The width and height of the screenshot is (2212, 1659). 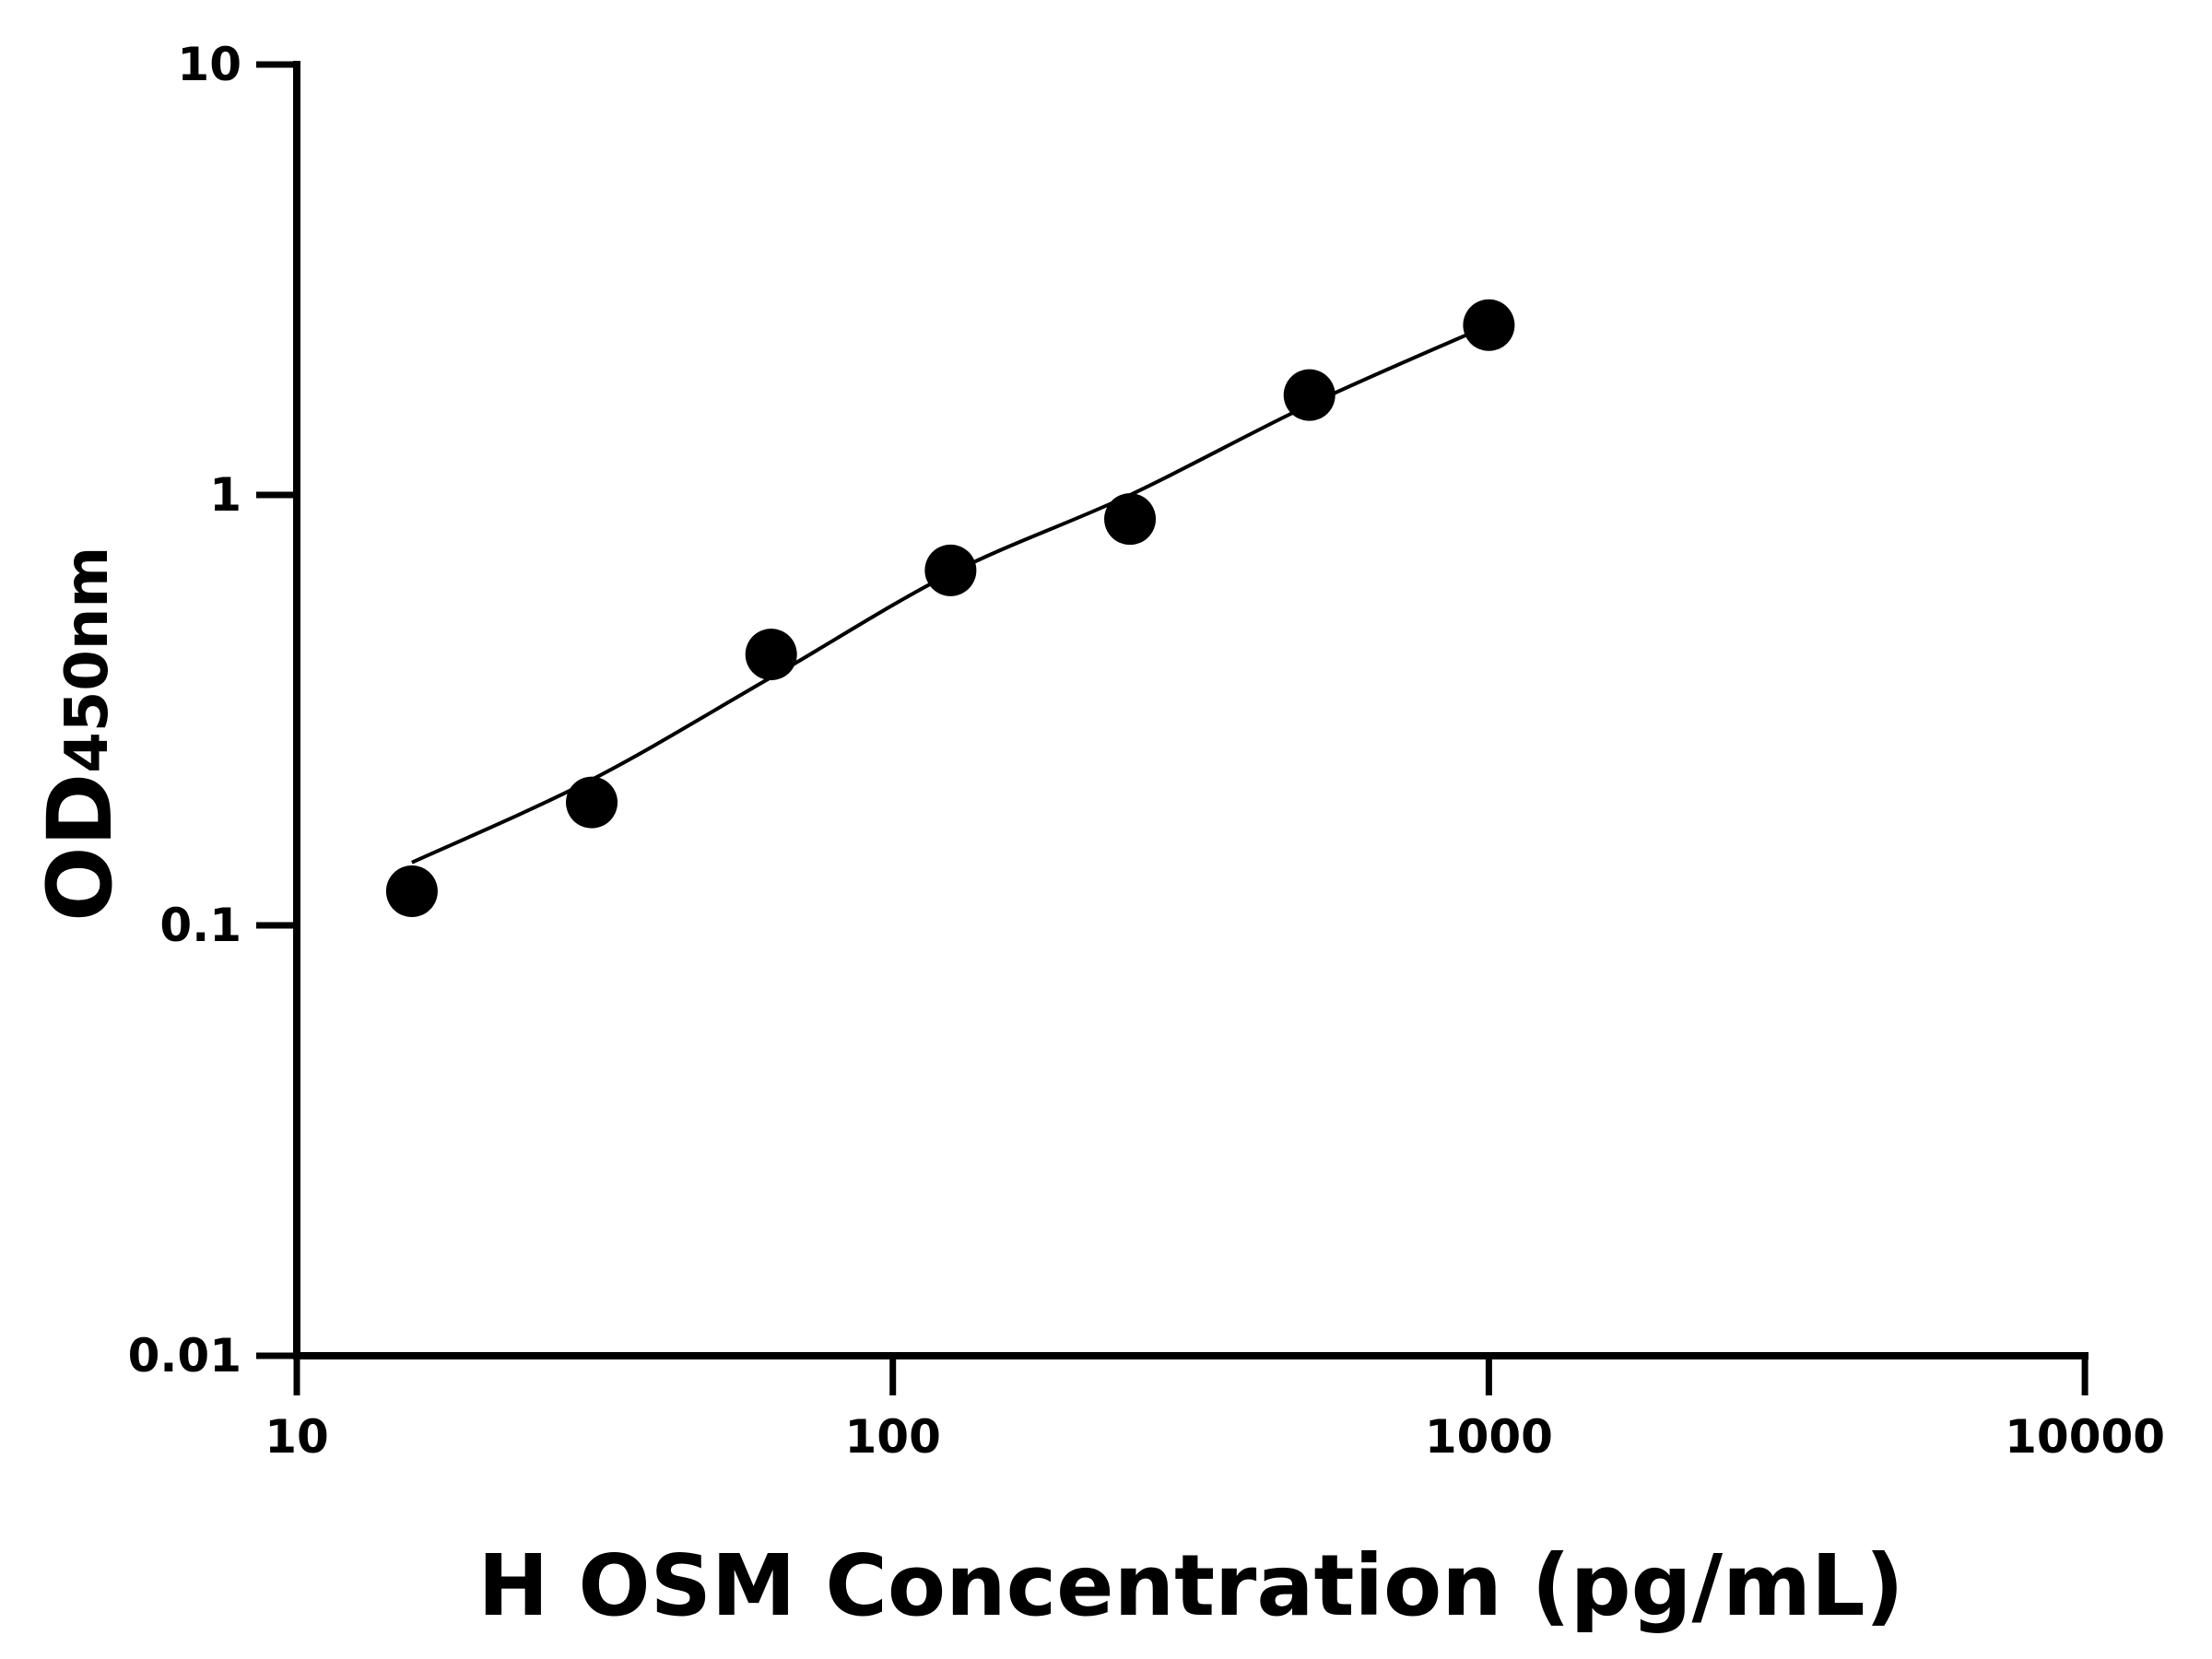 What do you see at coordinates (893, 1437) in the screenshot?
I see `x-tick-label: 100` at bounding box center [893, 1437].